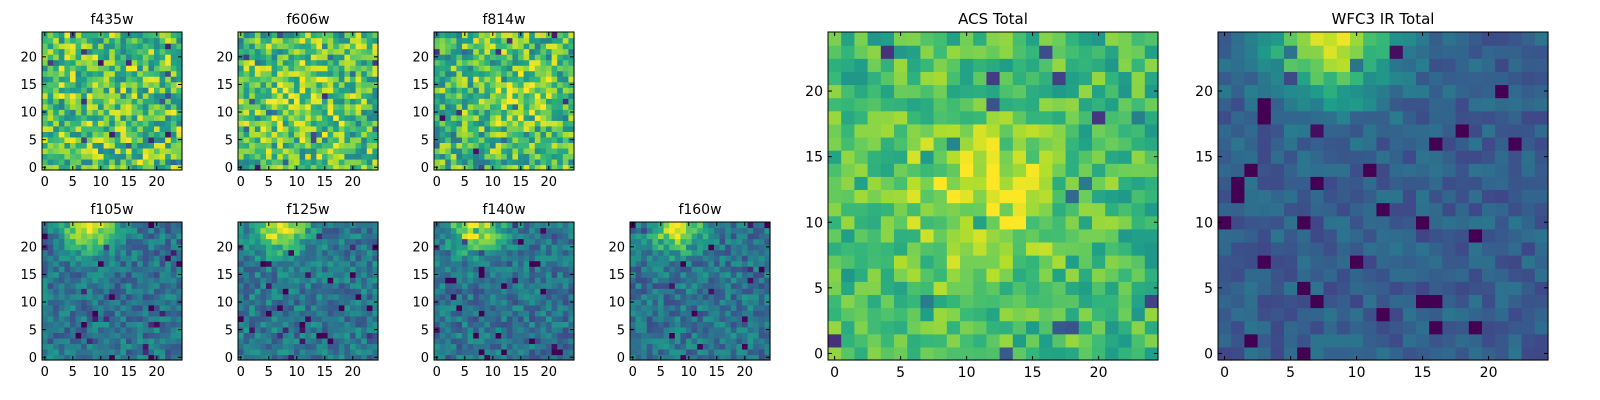  What do you see at coordinates (129, 372) in the screenshot?
I see `x-tick-label: 15` at bounding box center [129, 372].